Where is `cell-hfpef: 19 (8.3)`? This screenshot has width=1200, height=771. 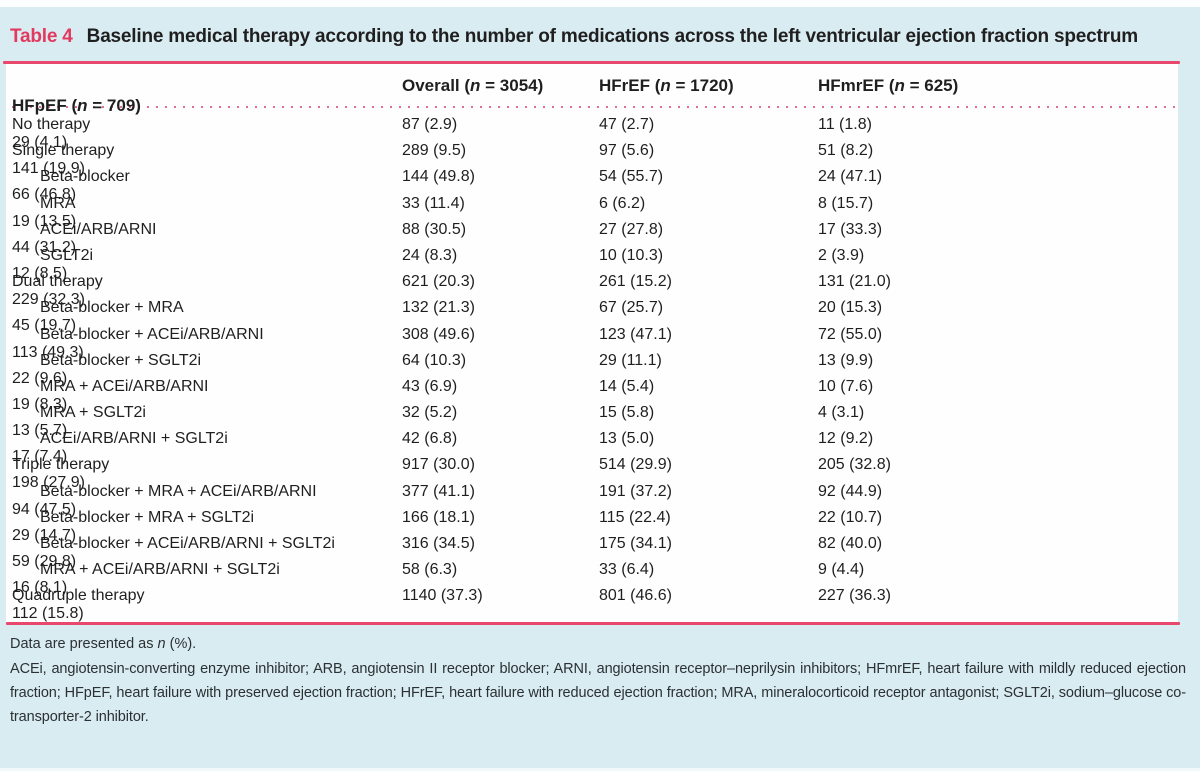 cell-hfpef: 19 (8.3) is located at coordinates (40, 404).